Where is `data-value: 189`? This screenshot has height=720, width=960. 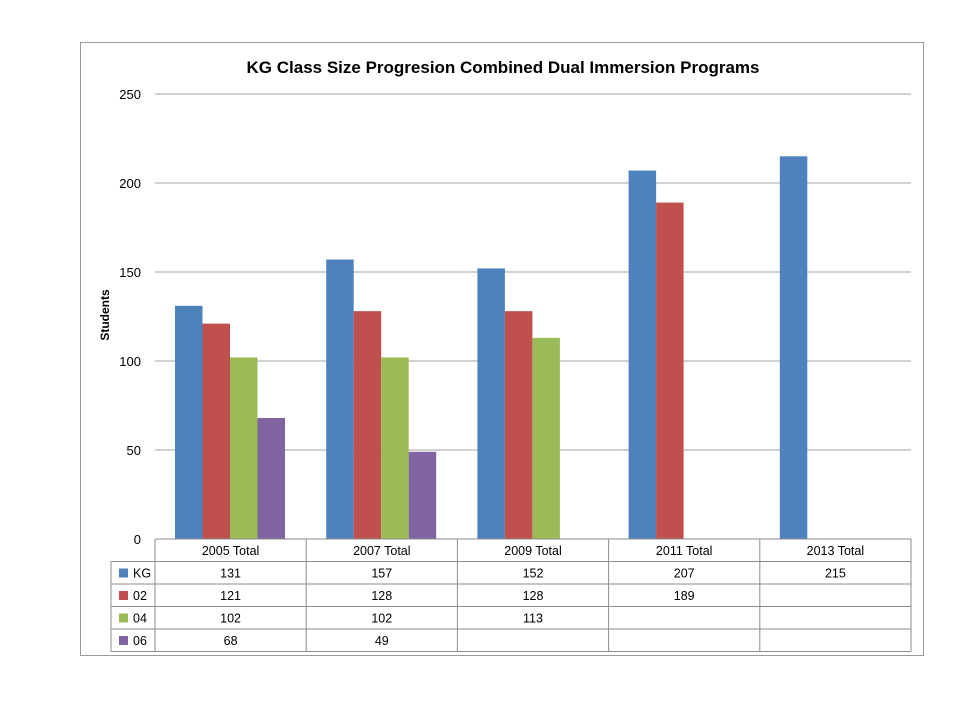
data-value: 189 is located at coordinates (684, 596).